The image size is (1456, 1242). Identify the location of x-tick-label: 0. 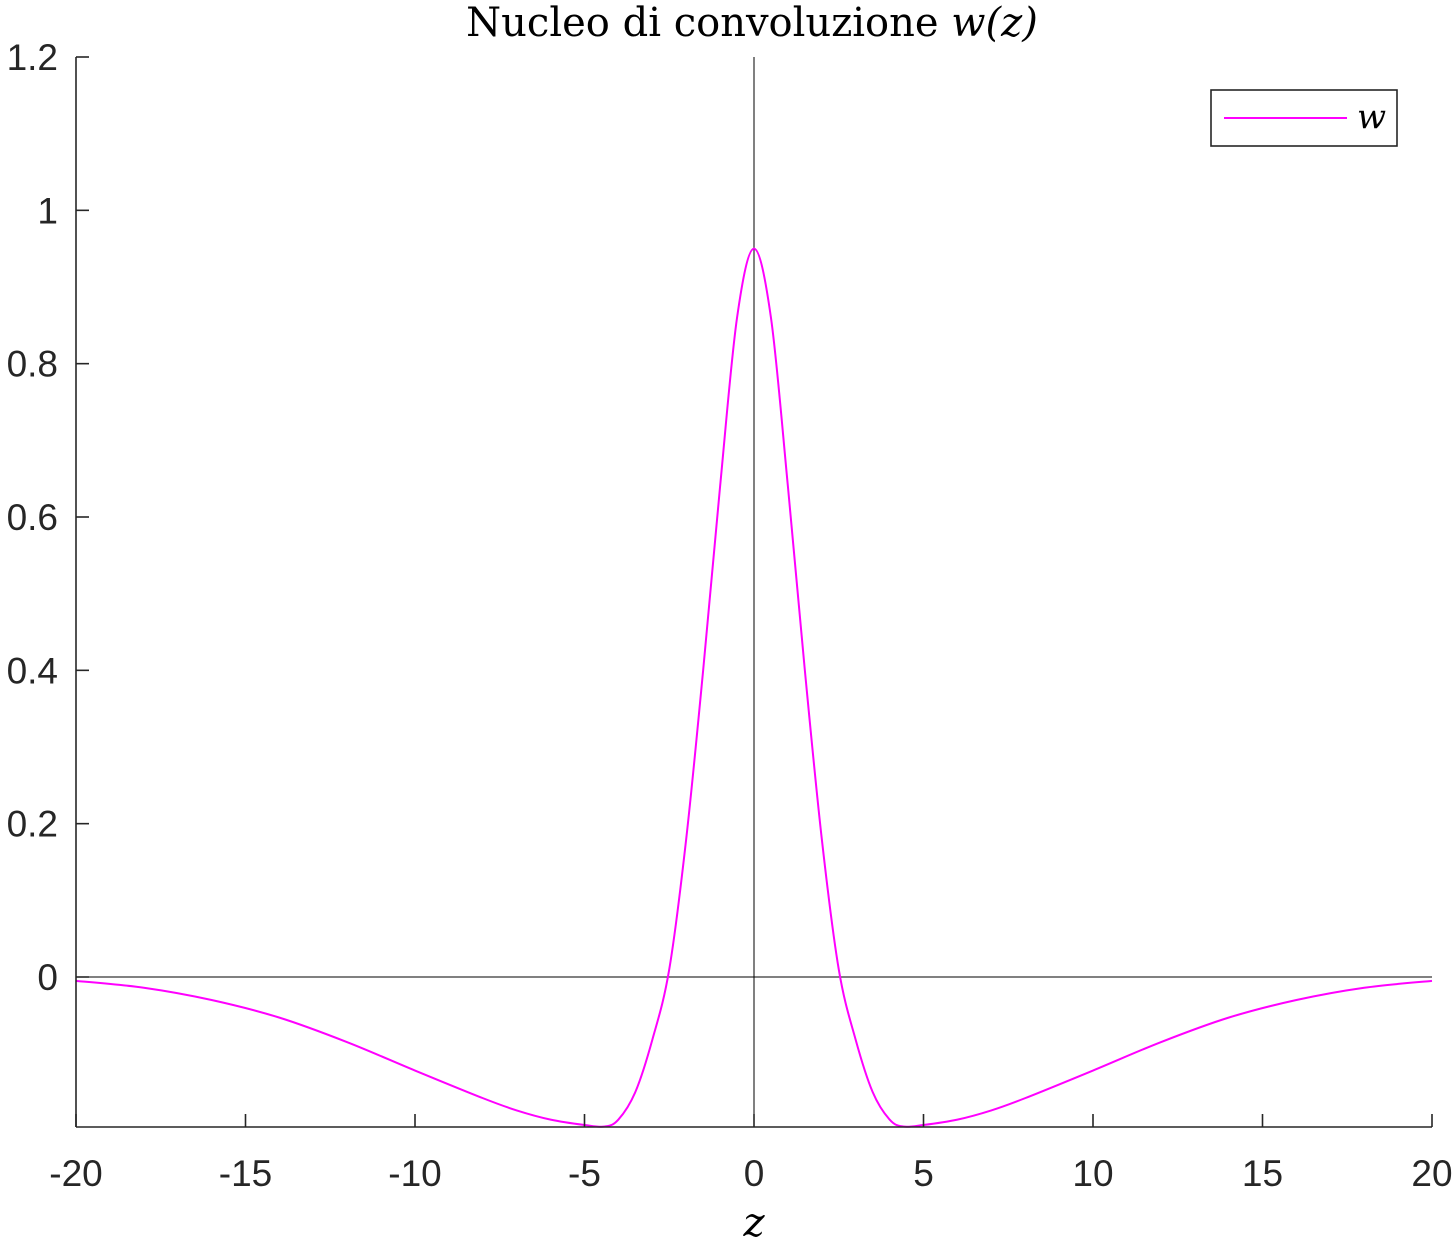
(754, 1173).